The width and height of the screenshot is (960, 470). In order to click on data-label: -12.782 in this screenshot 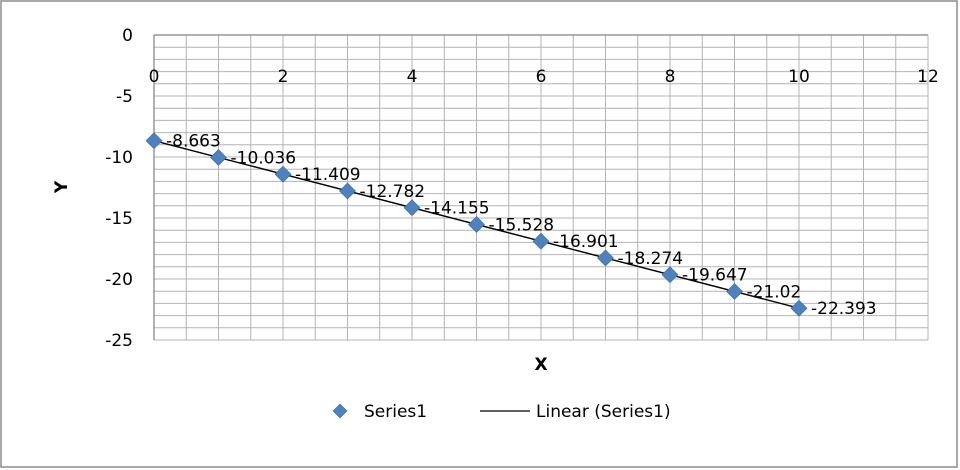, I will do `click(393, 192)`.